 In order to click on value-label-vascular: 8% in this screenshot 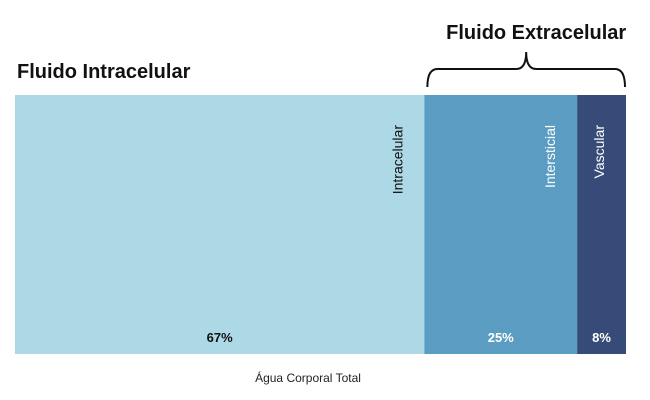, I will do `click(601, 337)`.